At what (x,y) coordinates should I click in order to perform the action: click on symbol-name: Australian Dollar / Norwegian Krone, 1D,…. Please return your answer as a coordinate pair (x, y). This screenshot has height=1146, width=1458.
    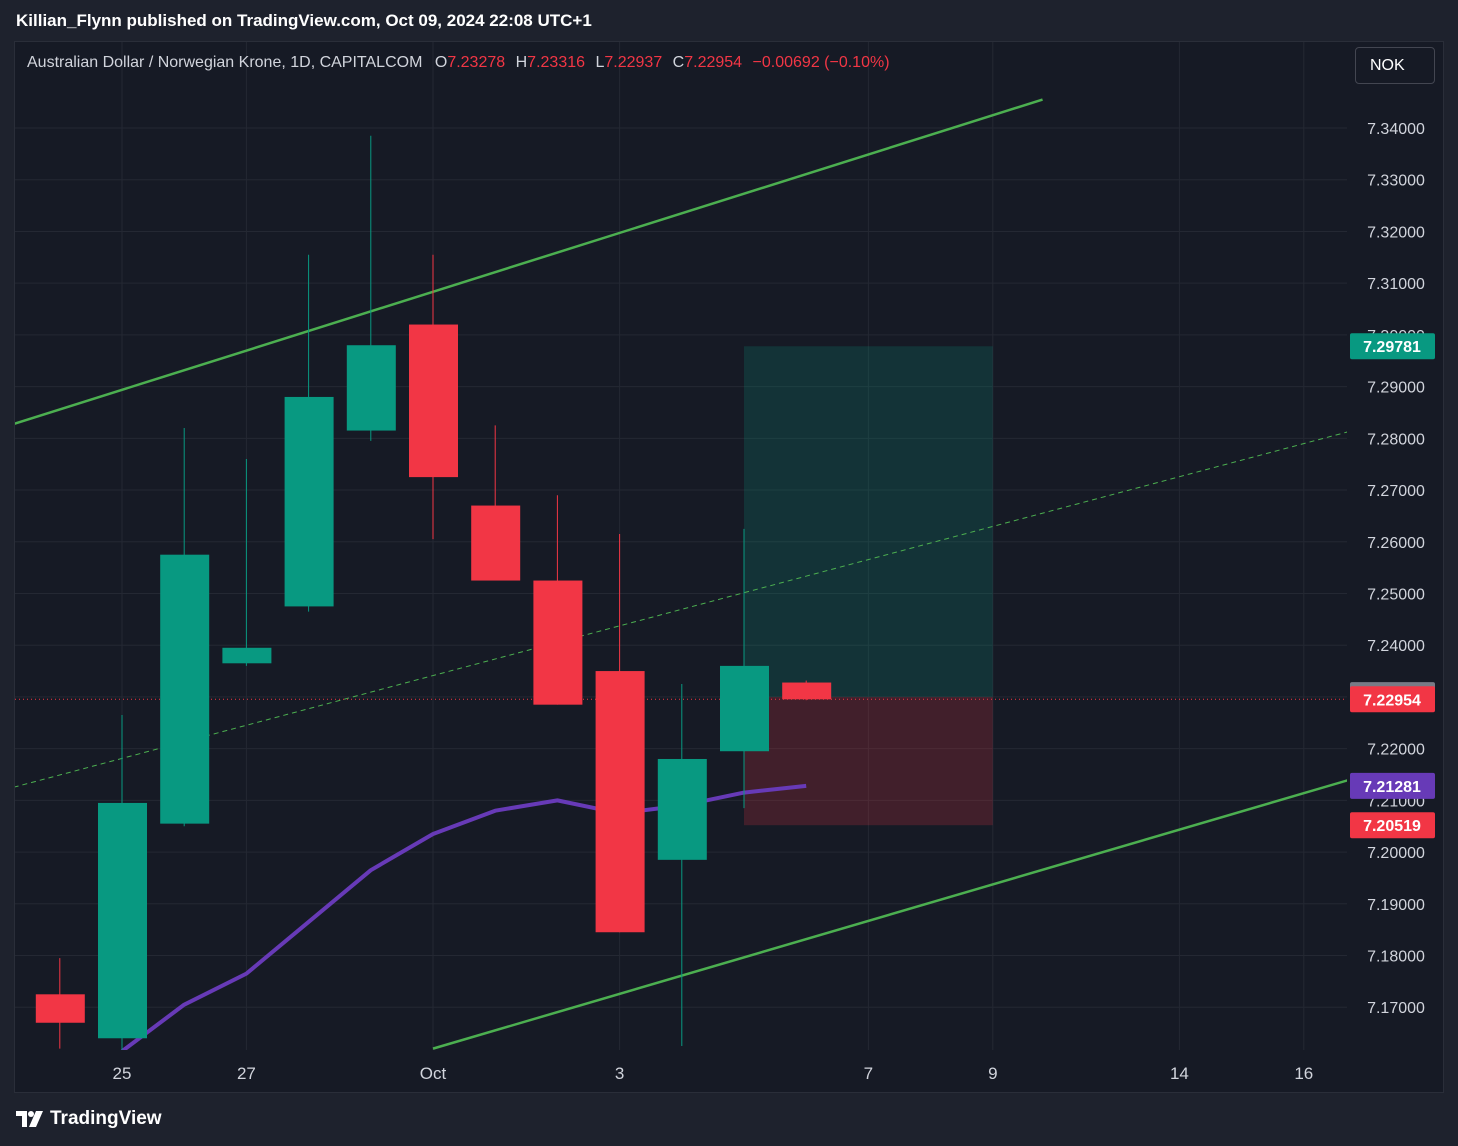
    Looking at the image, I should click on (225, 62).